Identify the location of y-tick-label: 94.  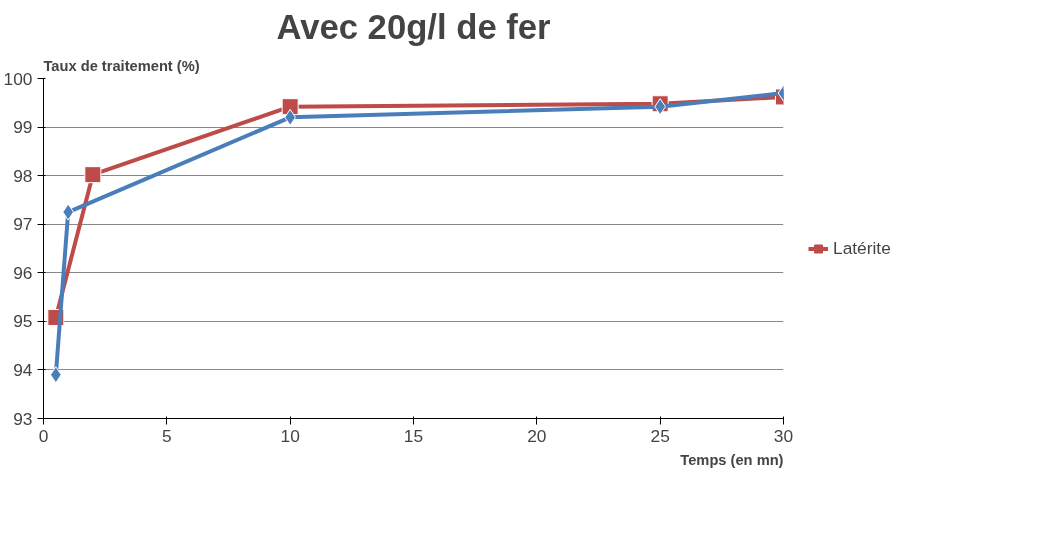
(23, 369).